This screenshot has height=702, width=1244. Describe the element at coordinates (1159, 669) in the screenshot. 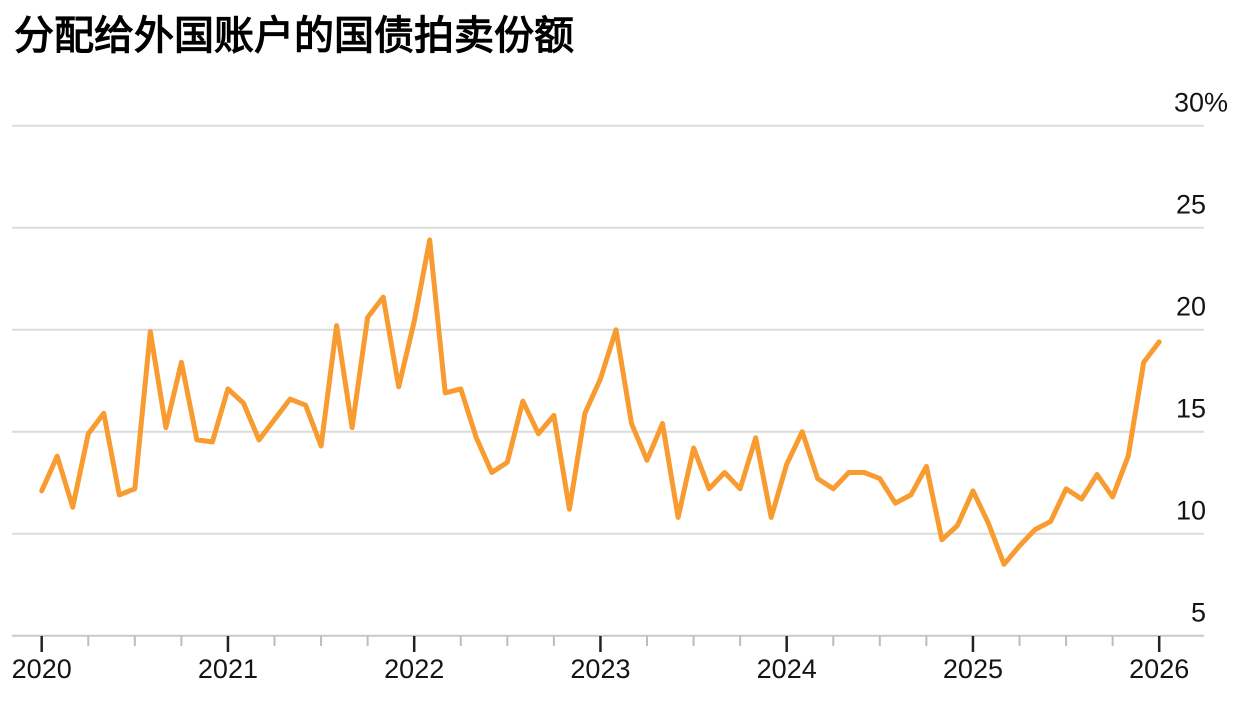

I see `x-axis-label: 2026` at that location.